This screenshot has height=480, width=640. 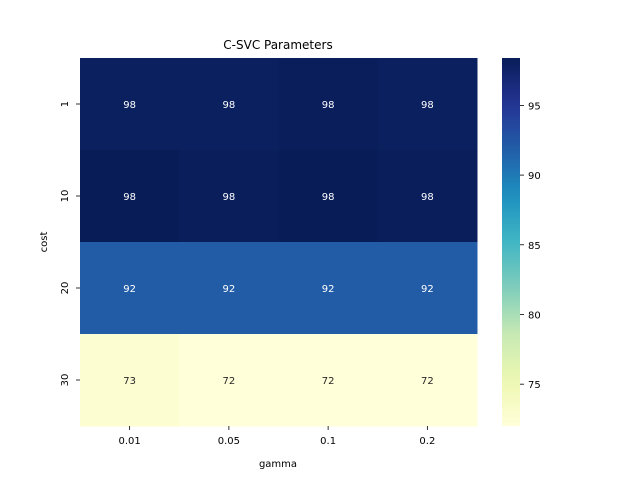 I want to click on colorbar-ticks: 75 80 85 90 95, so click(x=530, y=246).